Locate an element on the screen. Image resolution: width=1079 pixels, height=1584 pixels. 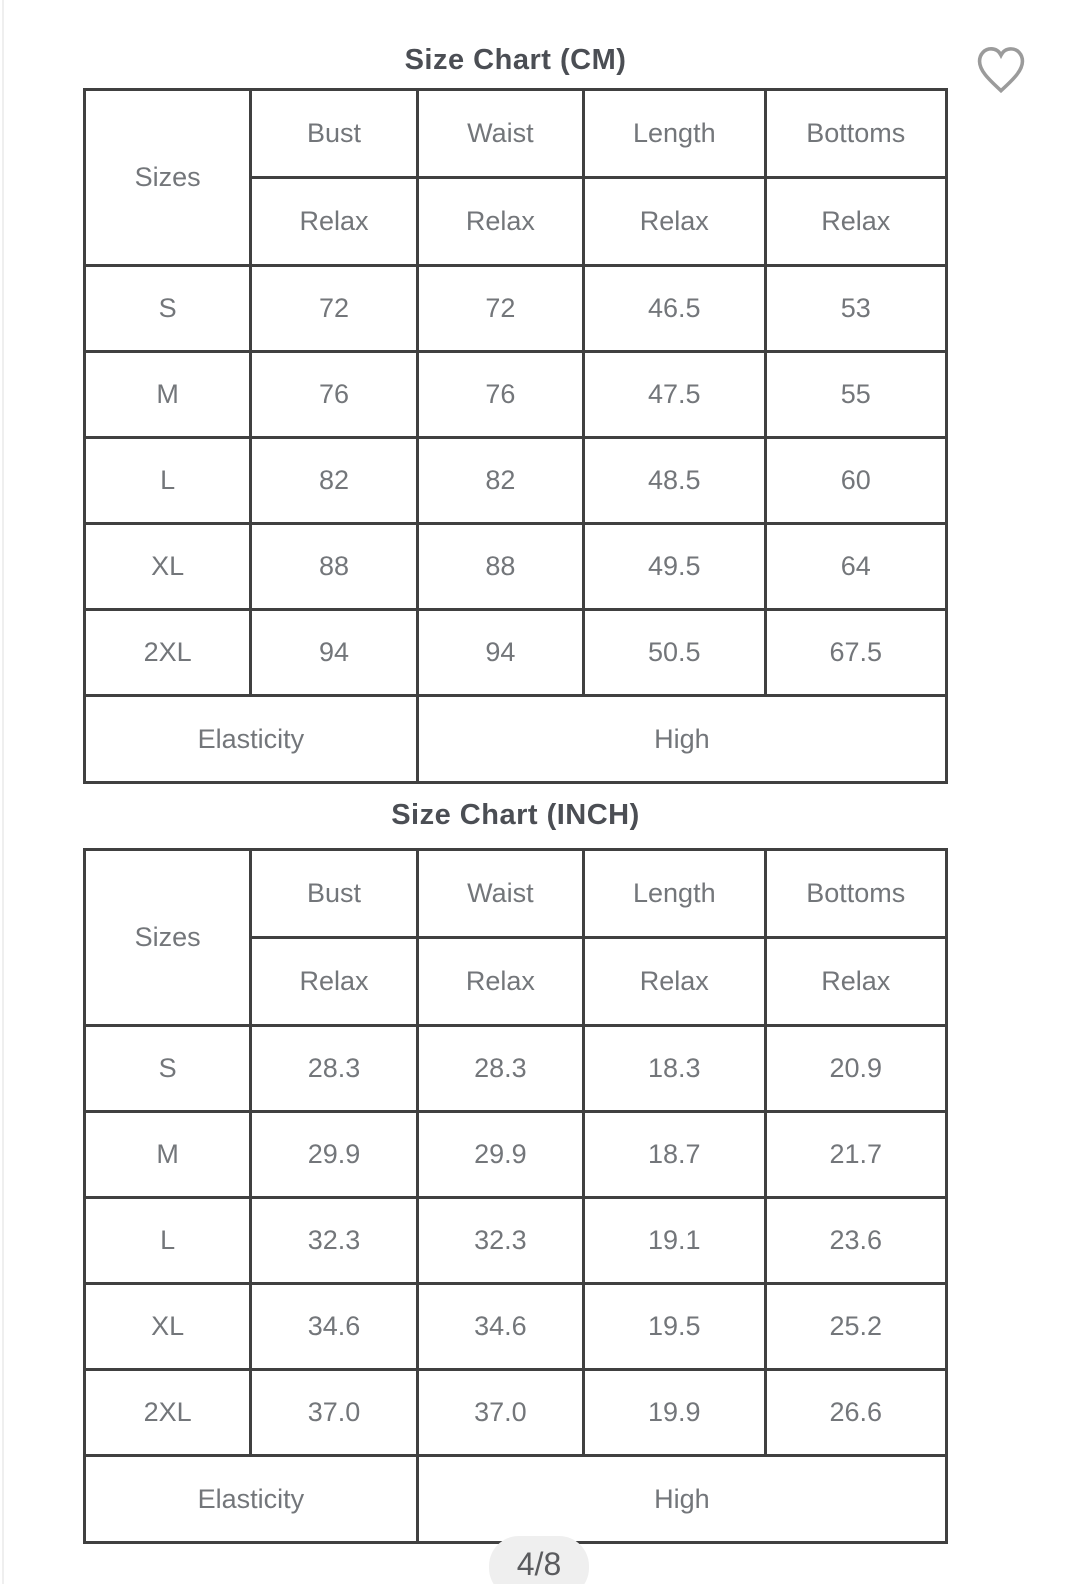
measurement-value-cell: 46.5 is located at coordinates (674, 308).